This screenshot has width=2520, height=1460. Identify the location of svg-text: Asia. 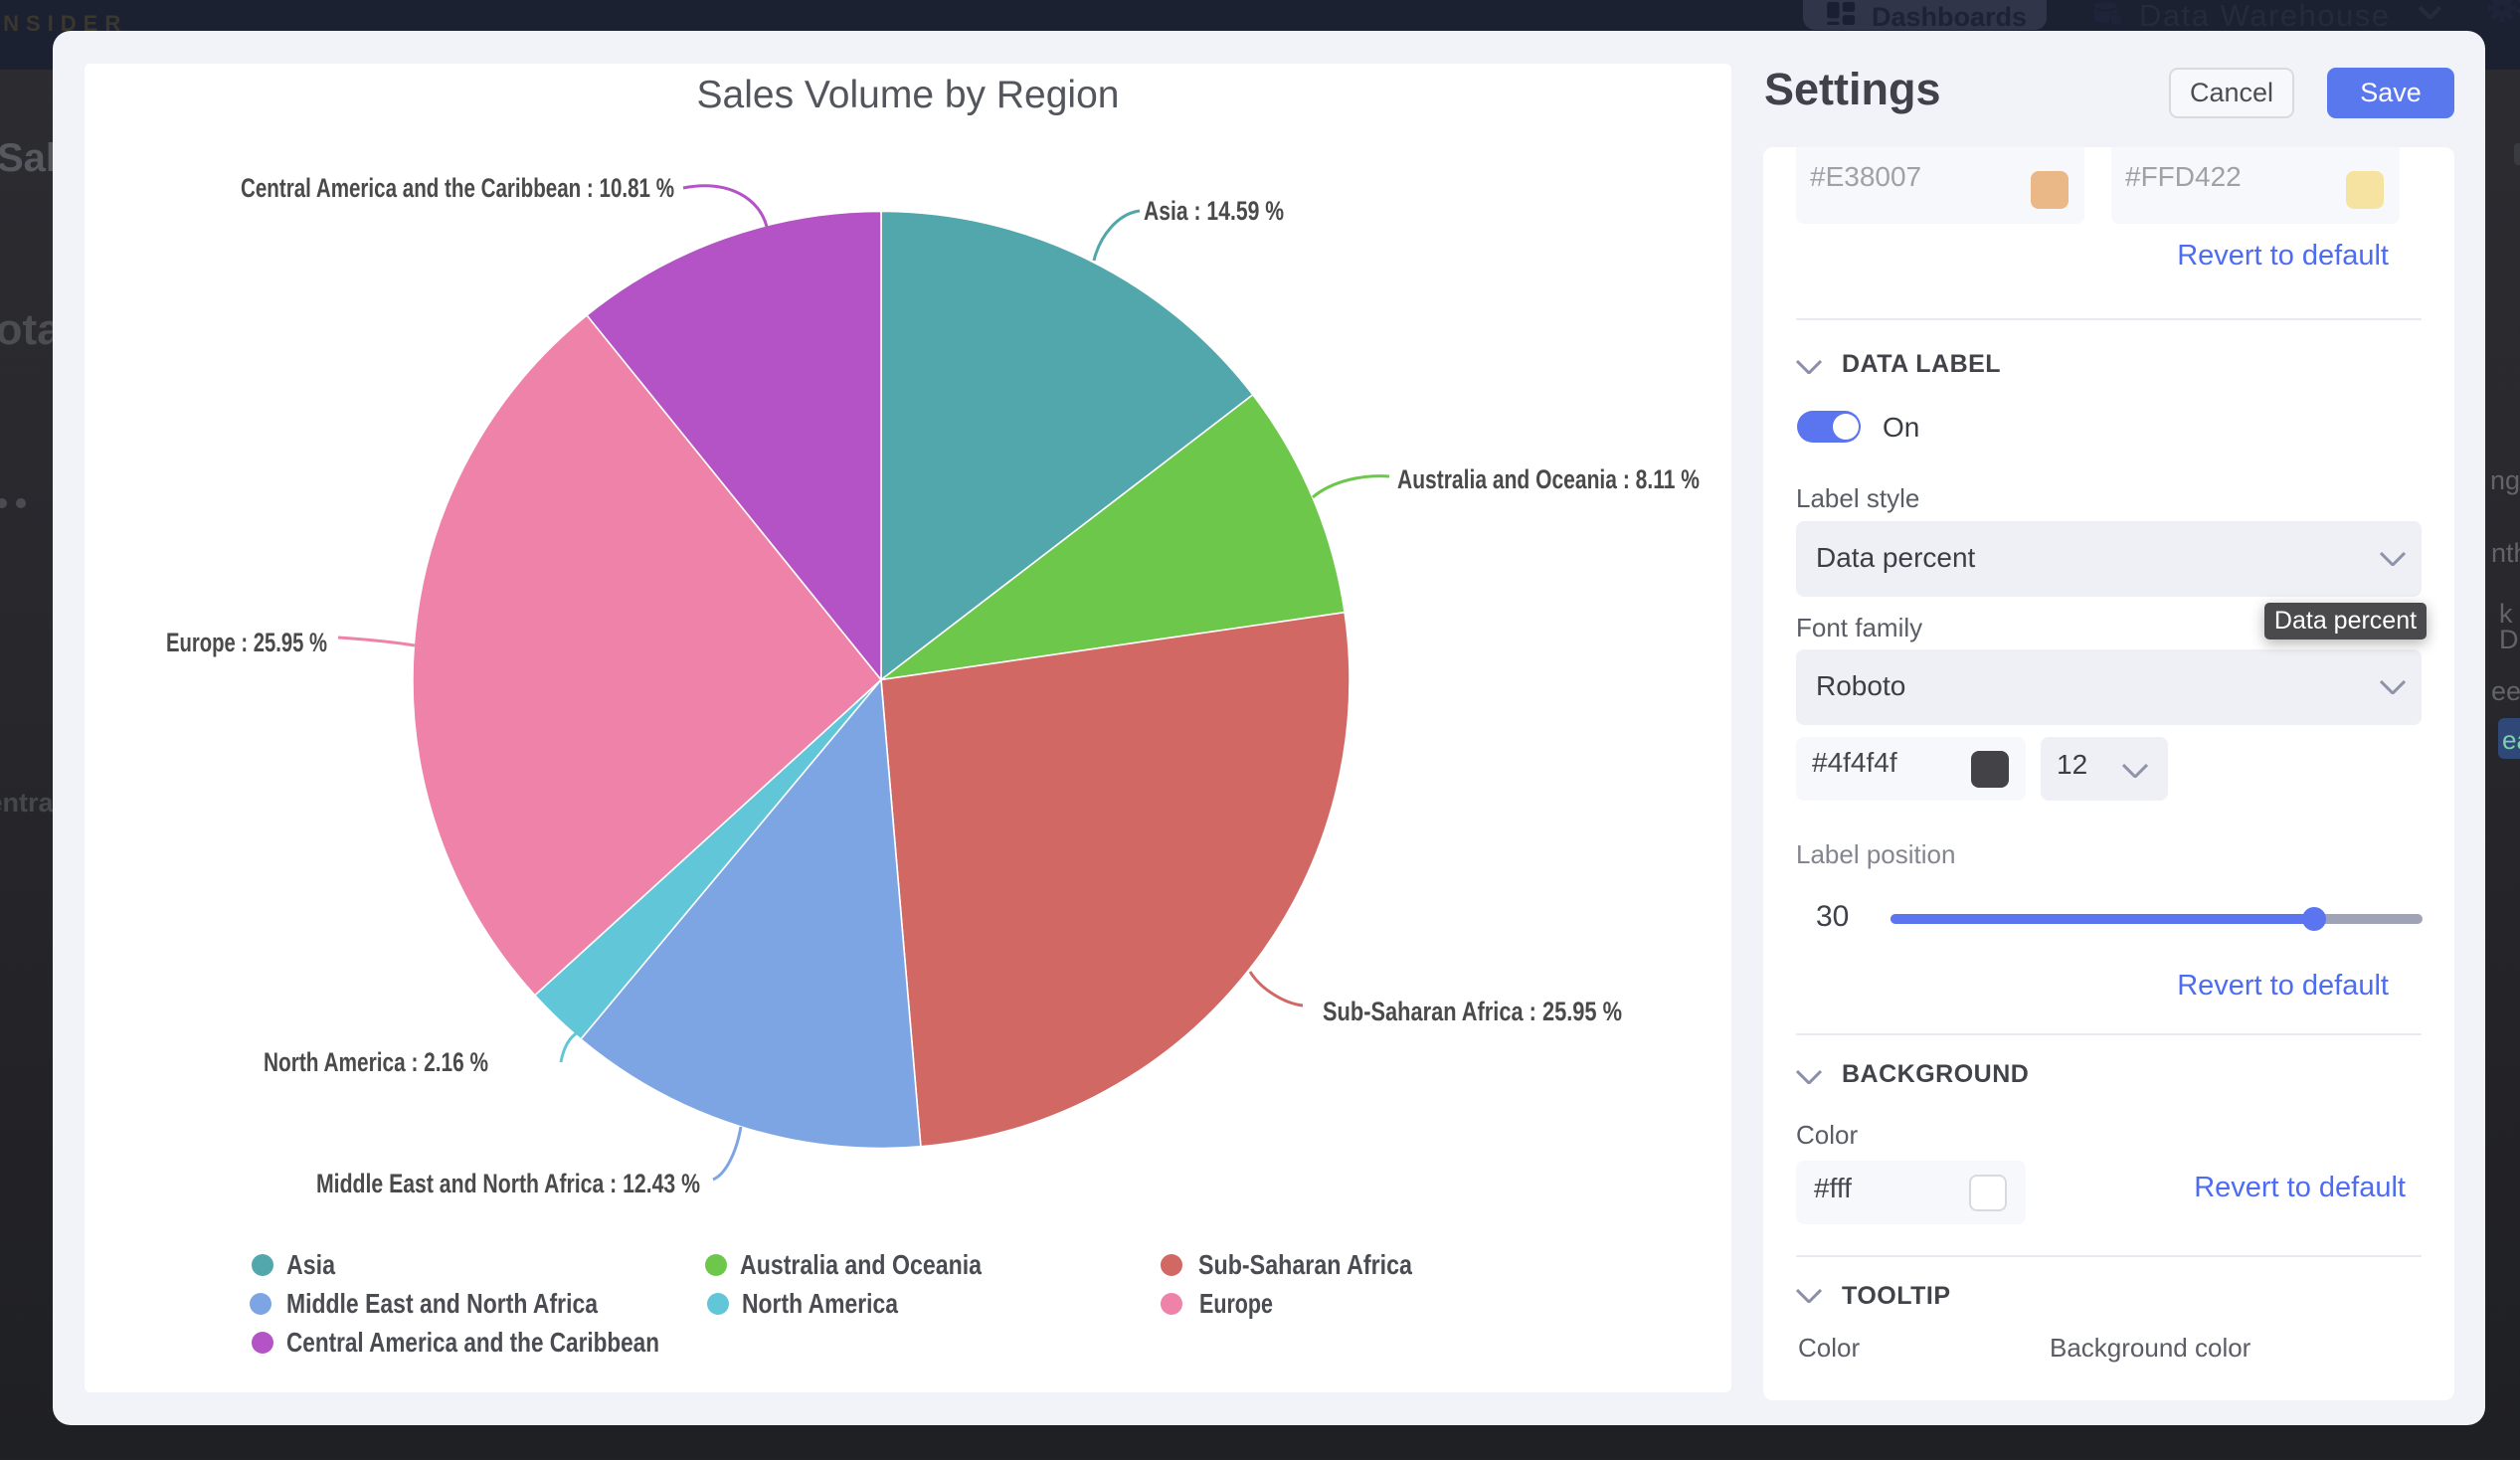
(310, 1264).